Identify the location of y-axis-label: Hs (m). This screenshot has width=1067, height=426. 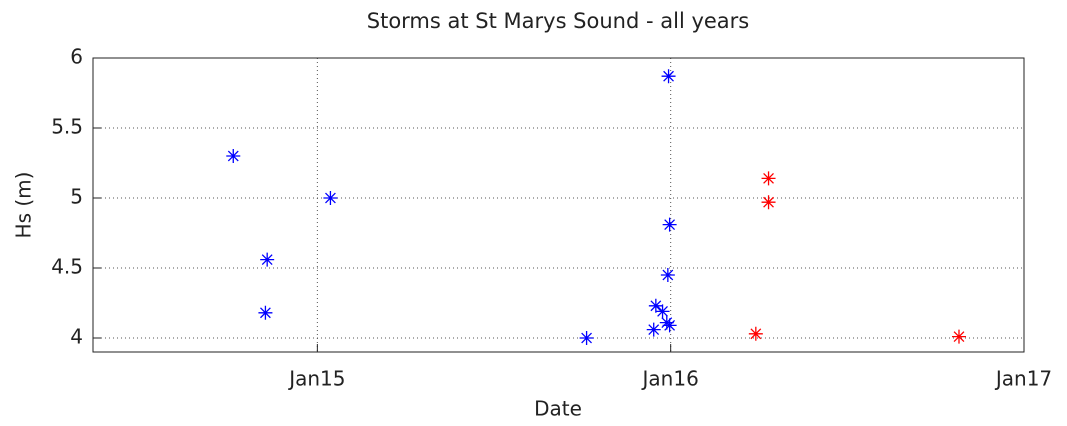
(24, 205).